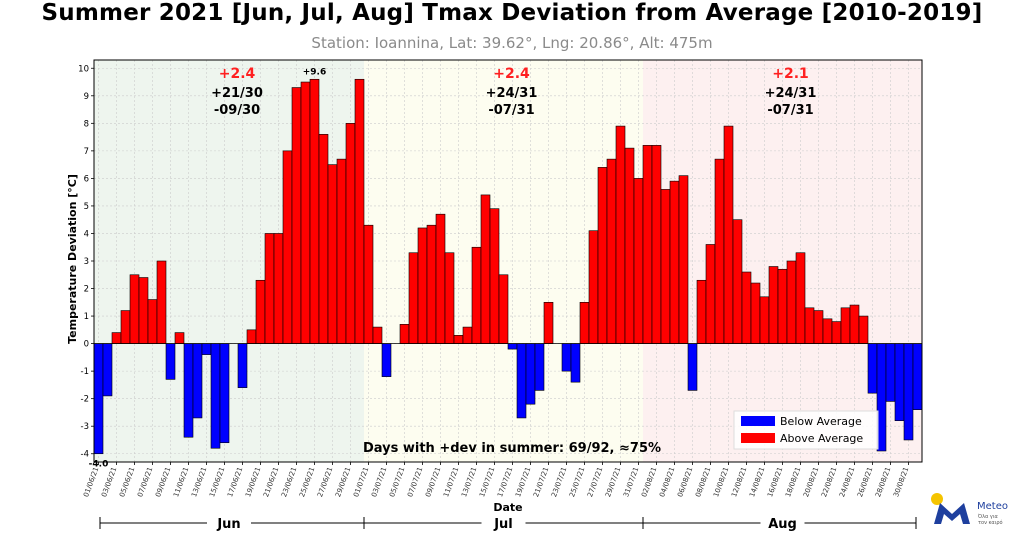 The image size is (1024, 537). I want to click on y-tick-label: 1, so click(86, 317).